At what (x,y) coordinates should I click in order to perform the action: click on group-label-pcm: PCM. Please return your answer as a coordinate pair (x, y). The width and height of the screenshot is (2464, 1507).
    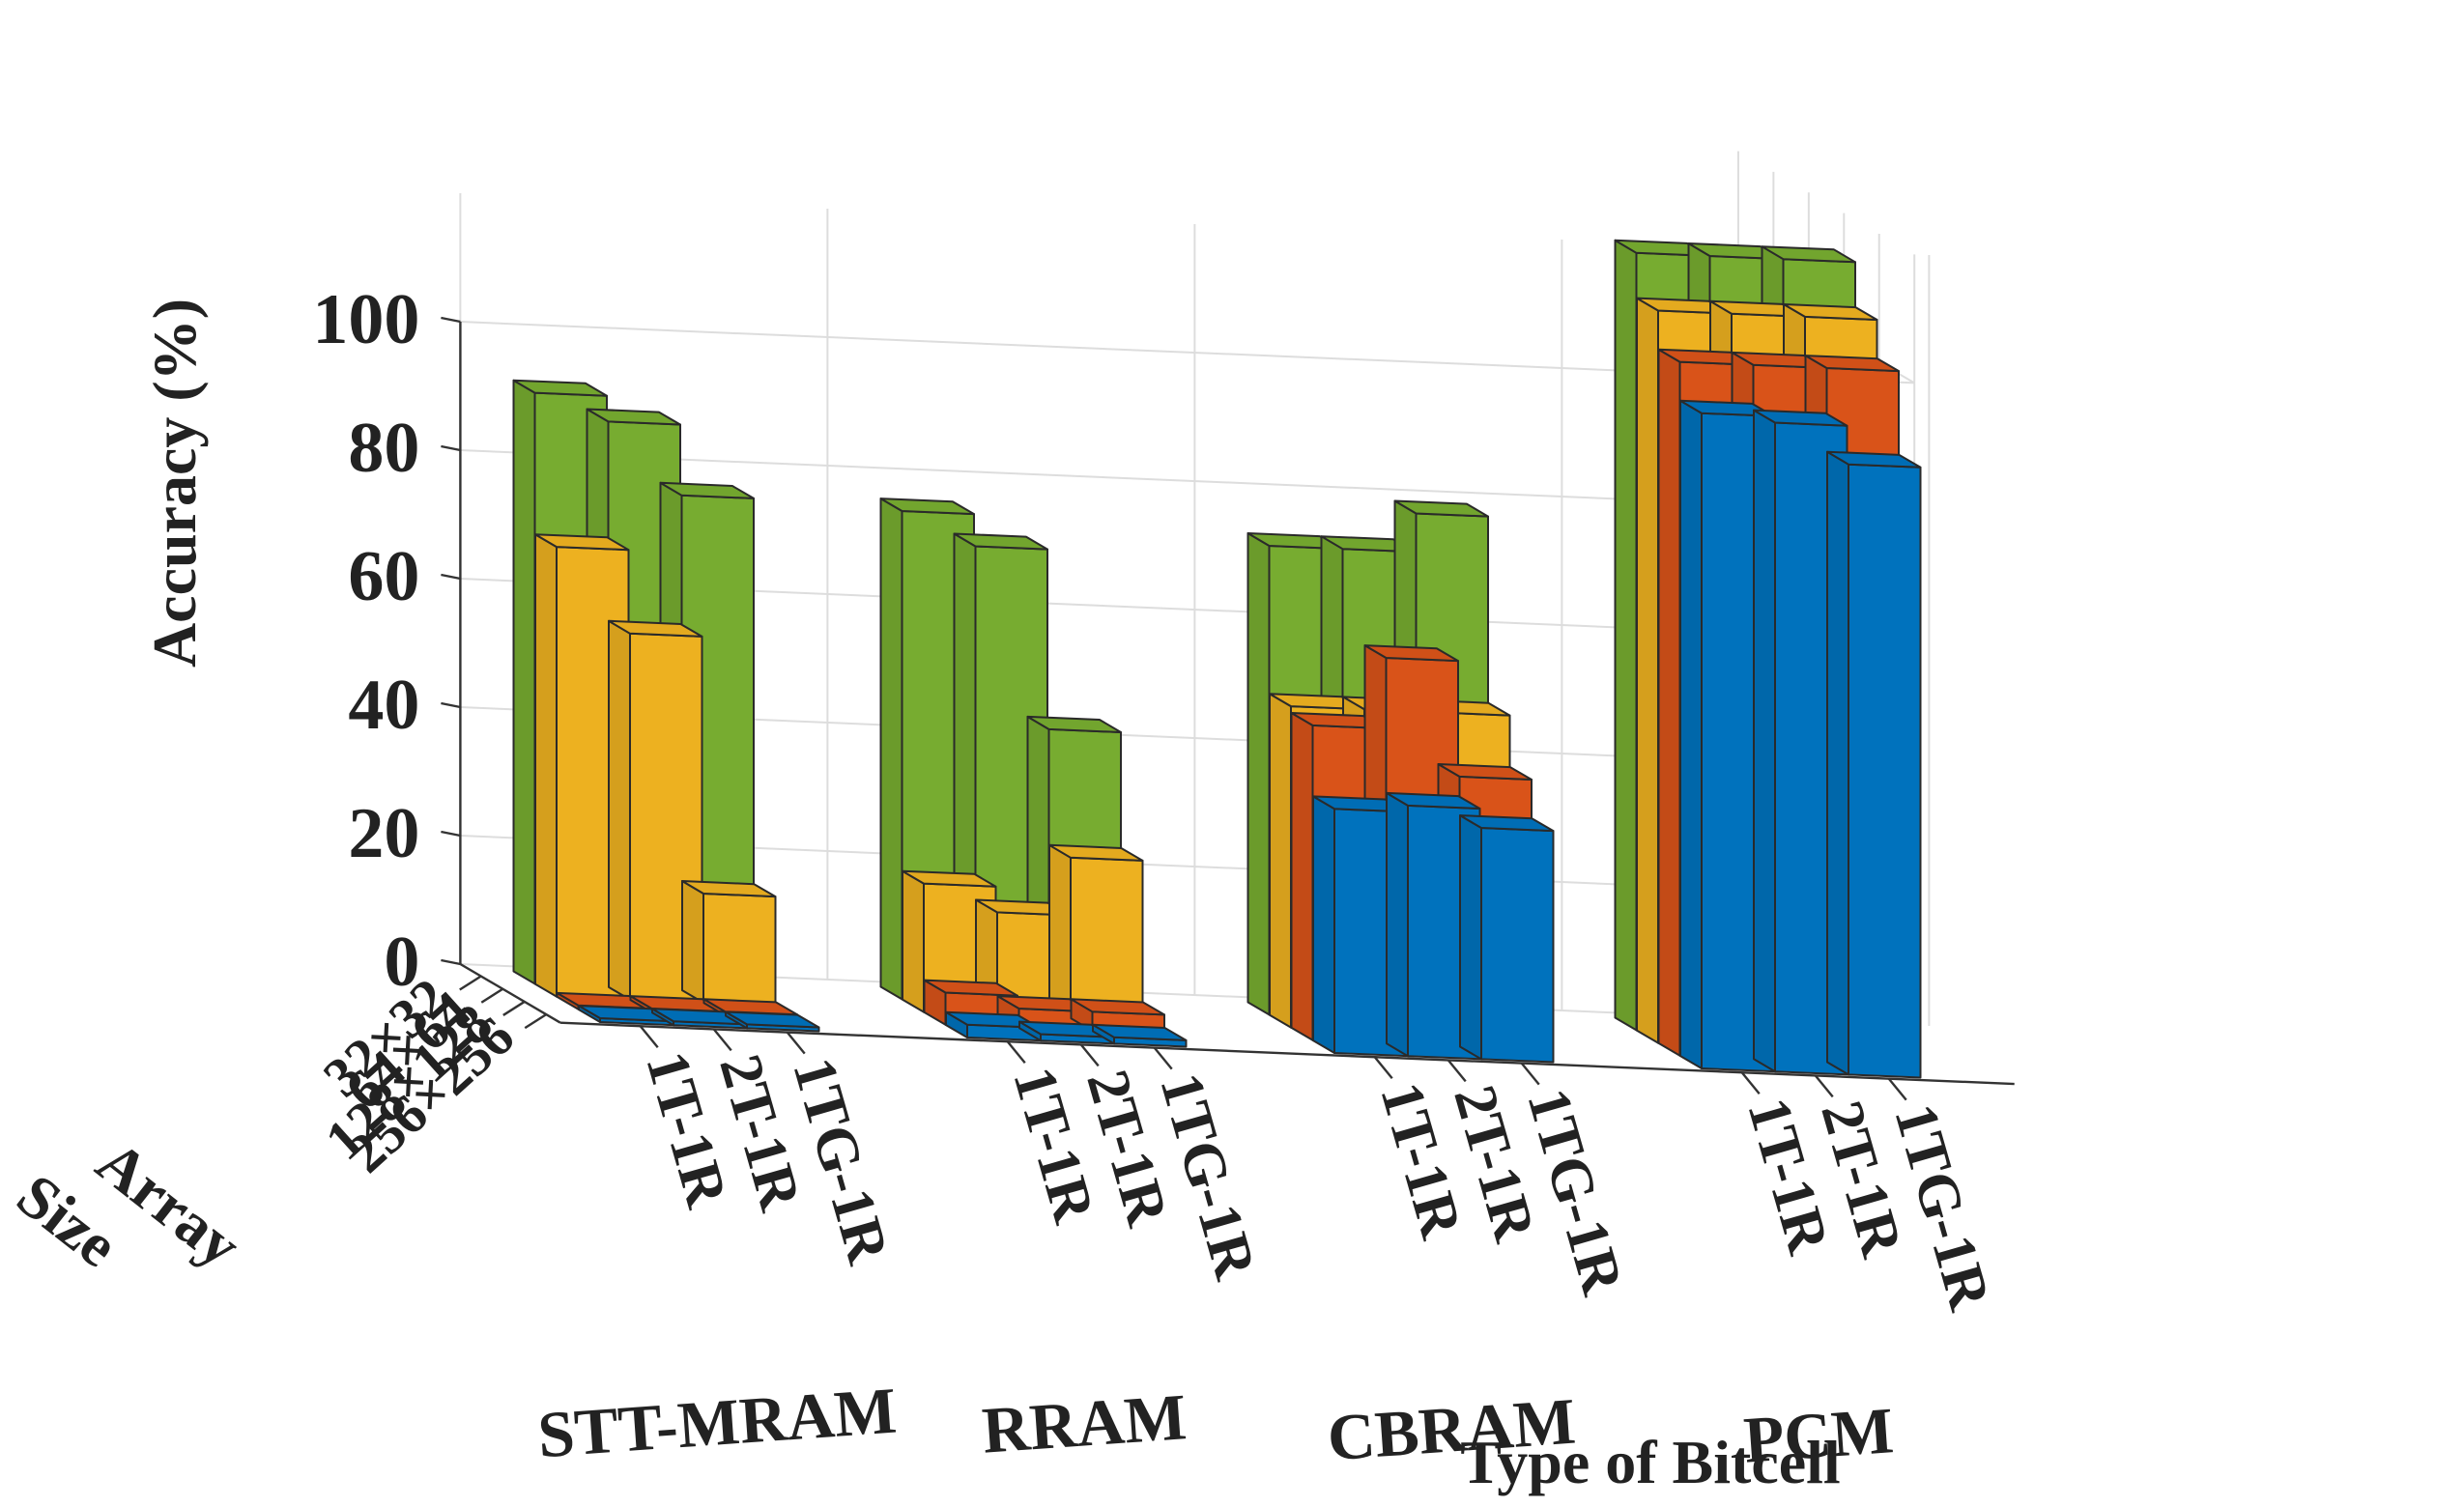
    Looking at the image, I should click on (1818, 1435).